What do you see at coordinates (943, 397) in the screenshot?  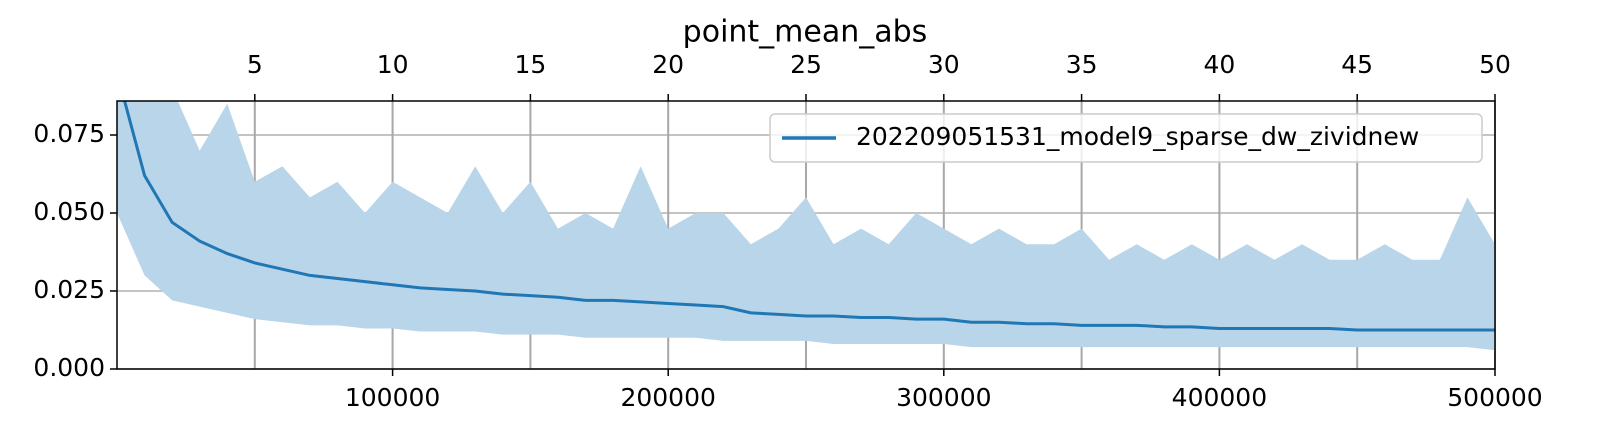 I see `x-tick-label: 300000` at bounding box center [943, 397].